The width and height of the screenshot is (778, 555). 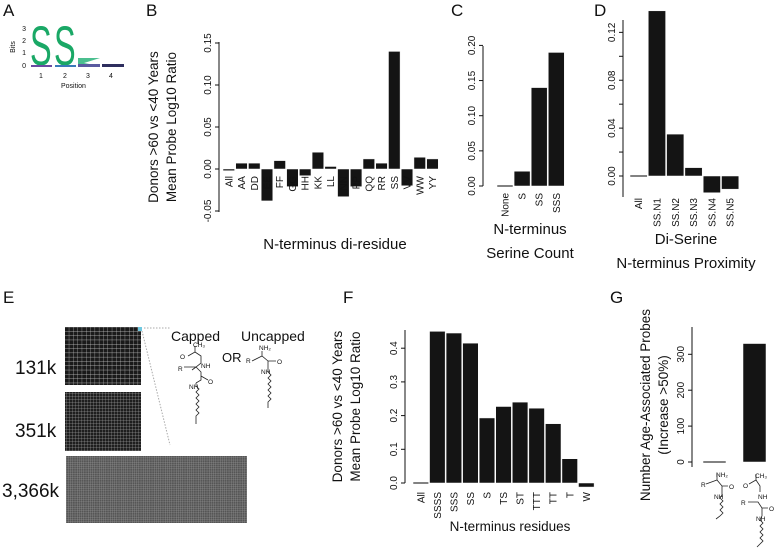 I want to click on y-tick-label: 0.08, so click(x=612, y=80).